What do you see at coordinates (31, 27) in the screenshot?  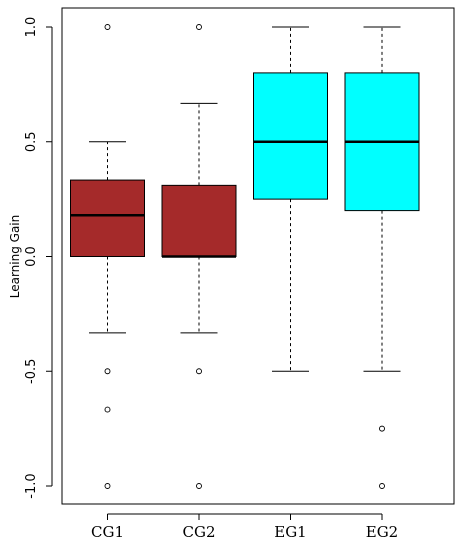 I see `y-tick-label: 1.0` at bounding box center [31, 27].